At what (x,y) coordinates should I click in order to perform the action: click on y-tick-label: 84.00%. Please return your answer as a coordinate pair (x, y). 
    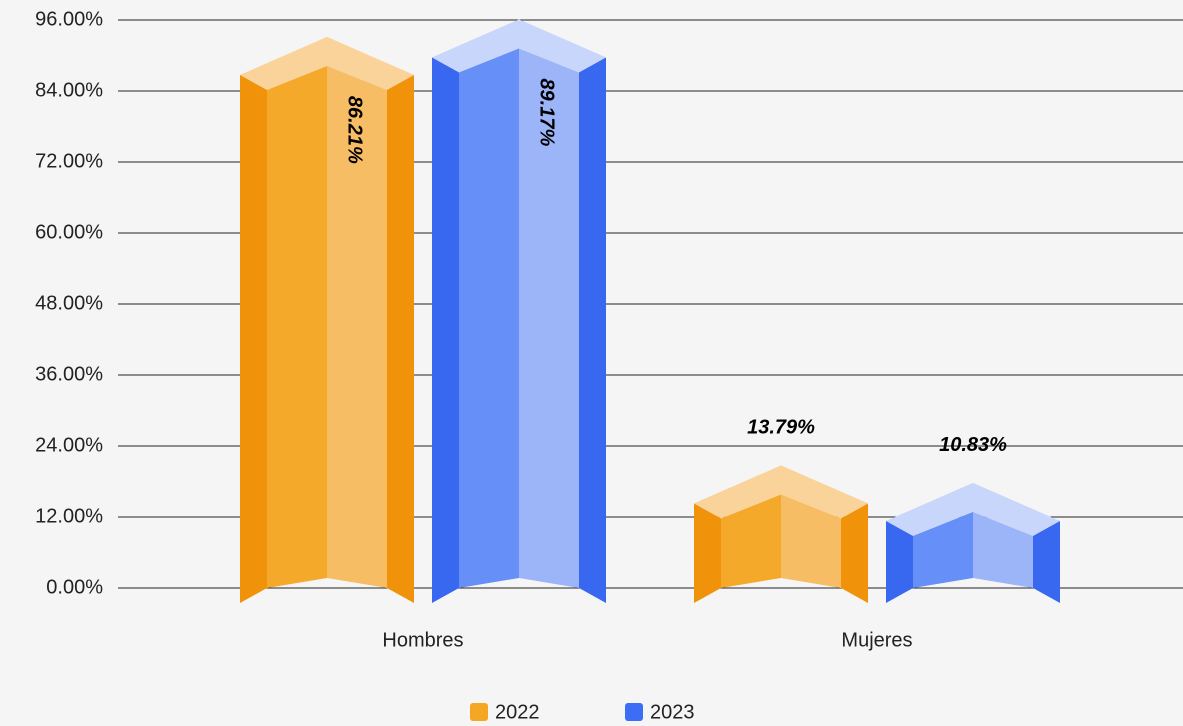
    Looking at the image, I should click on (69, 90).